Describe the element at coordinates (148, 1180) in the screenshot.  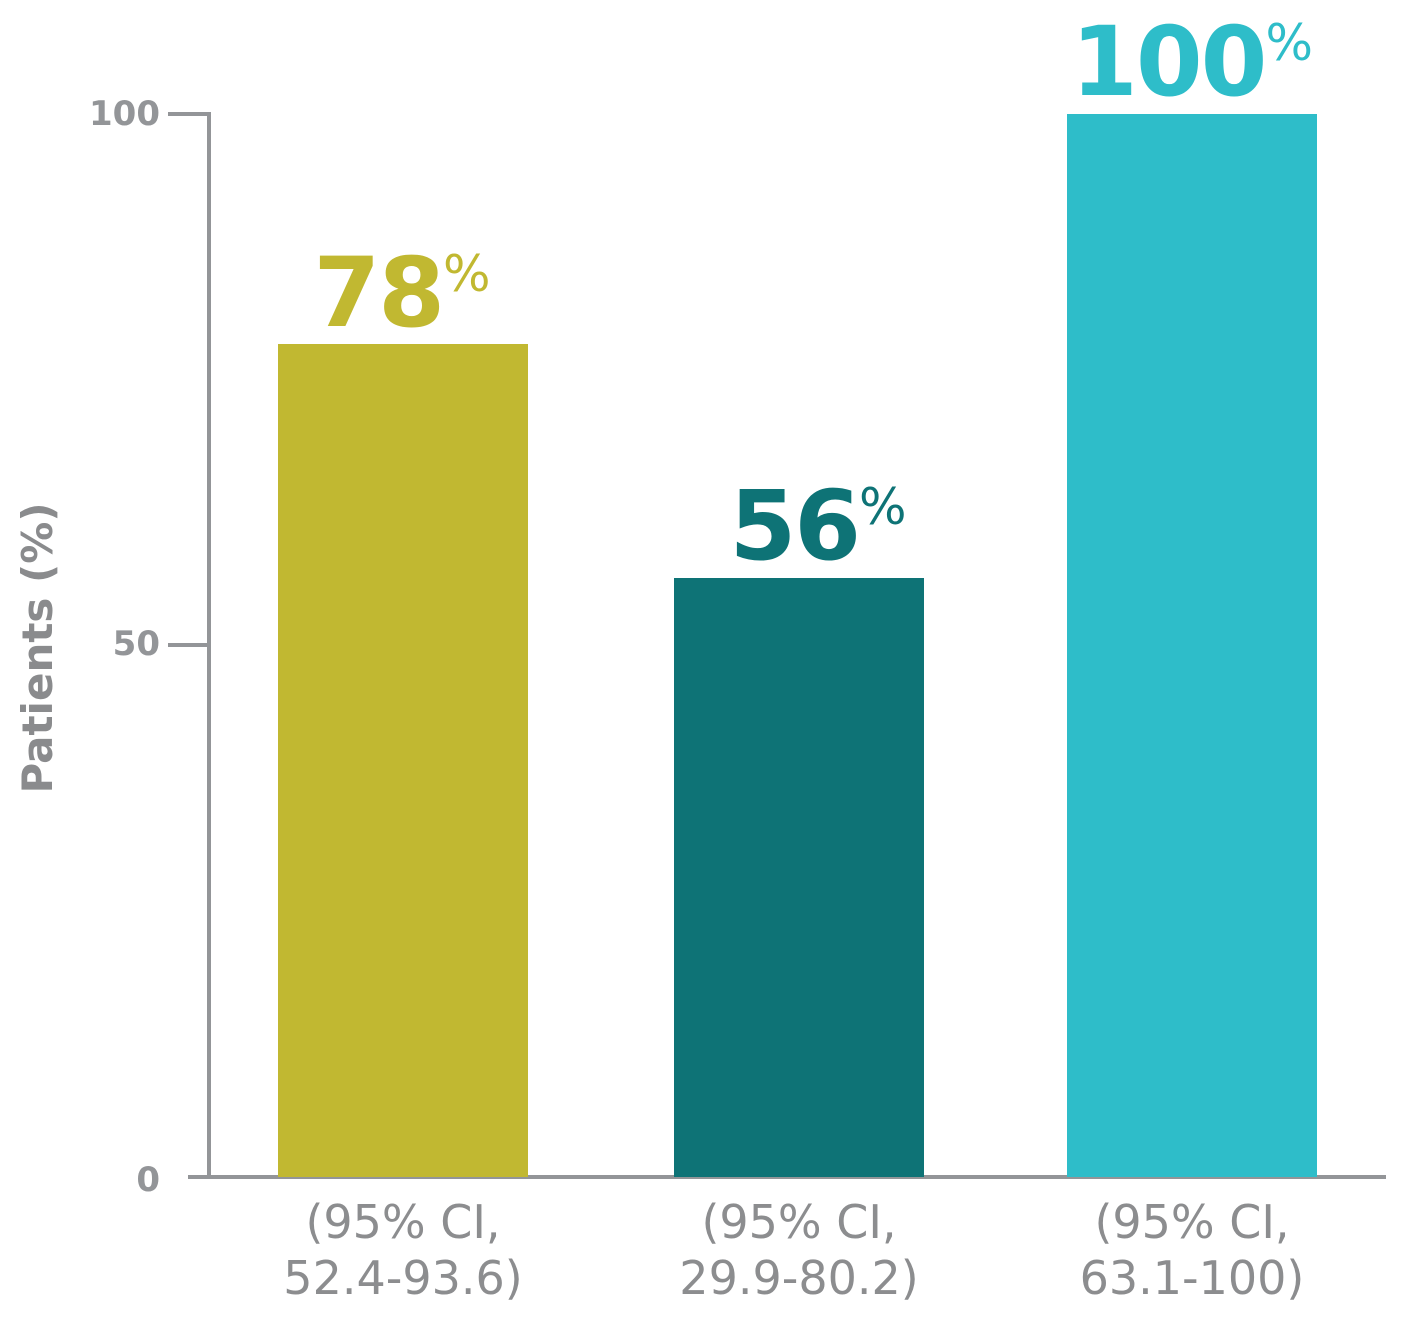
I see `y-tick-label-0: 0` at that location.